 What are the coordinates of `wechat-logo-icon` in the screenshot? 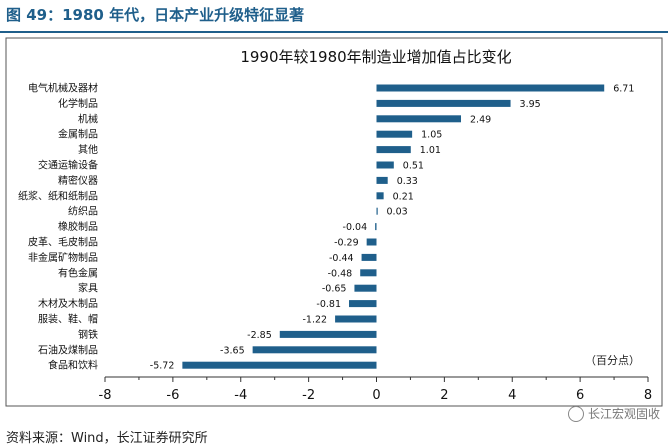 It's located at (575, 413).